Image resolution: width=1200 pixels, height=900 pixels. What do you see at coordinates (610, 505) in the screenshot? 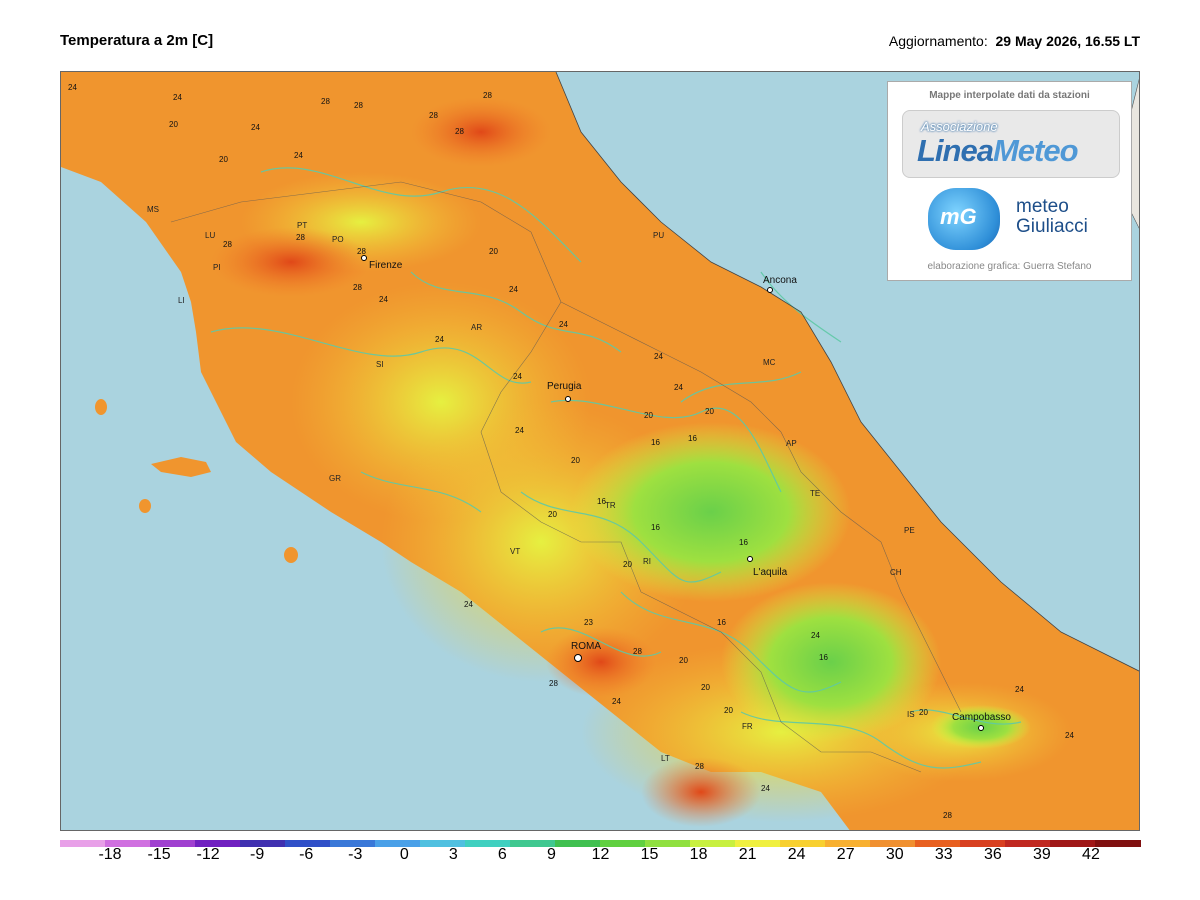
I see `prov-tr: TR` at bounding box center [610, 505].